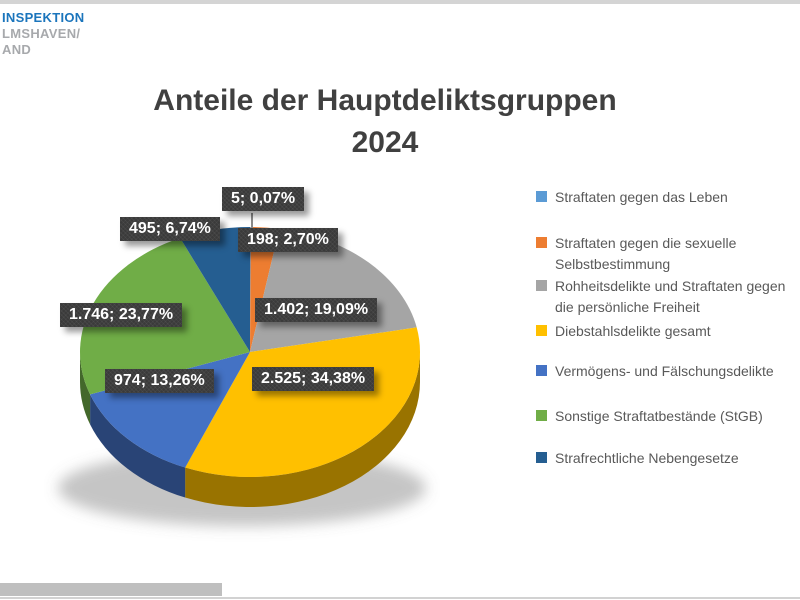 This screenshot has width=800, height=600. Describe the element at coordinates (316, 310) in the screenshot. I see `data-label-rohheit: 1.402; 19,09%` at that location.